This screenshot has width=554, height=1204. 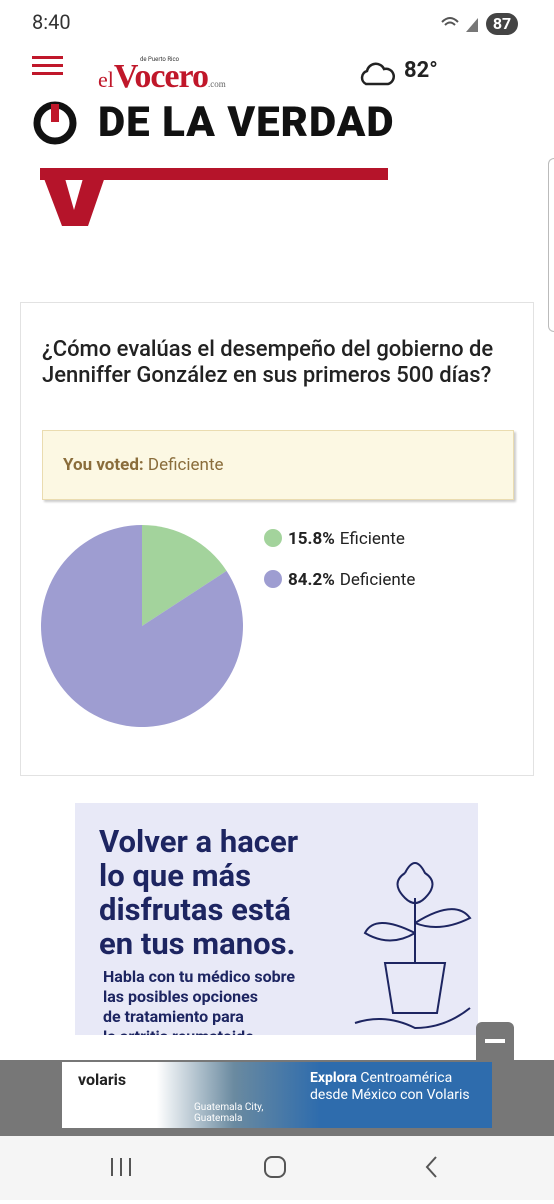 What do you see at coordinates (377, 74) in the screenshot?
I see `weather-icon` at bounding box center [377, 74].